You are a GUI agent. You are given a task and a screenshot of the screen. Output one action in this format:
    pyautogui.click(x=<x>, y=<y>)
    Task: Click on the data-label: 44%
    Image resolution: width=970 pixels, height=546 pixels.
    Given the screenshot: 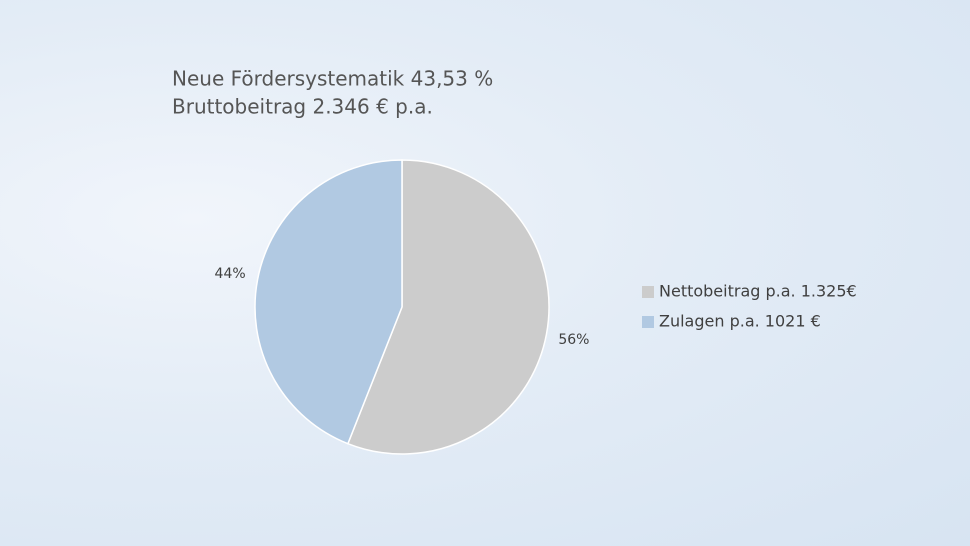 What is the action you would take?
    pyautogui.click(x=230, y=274)
    